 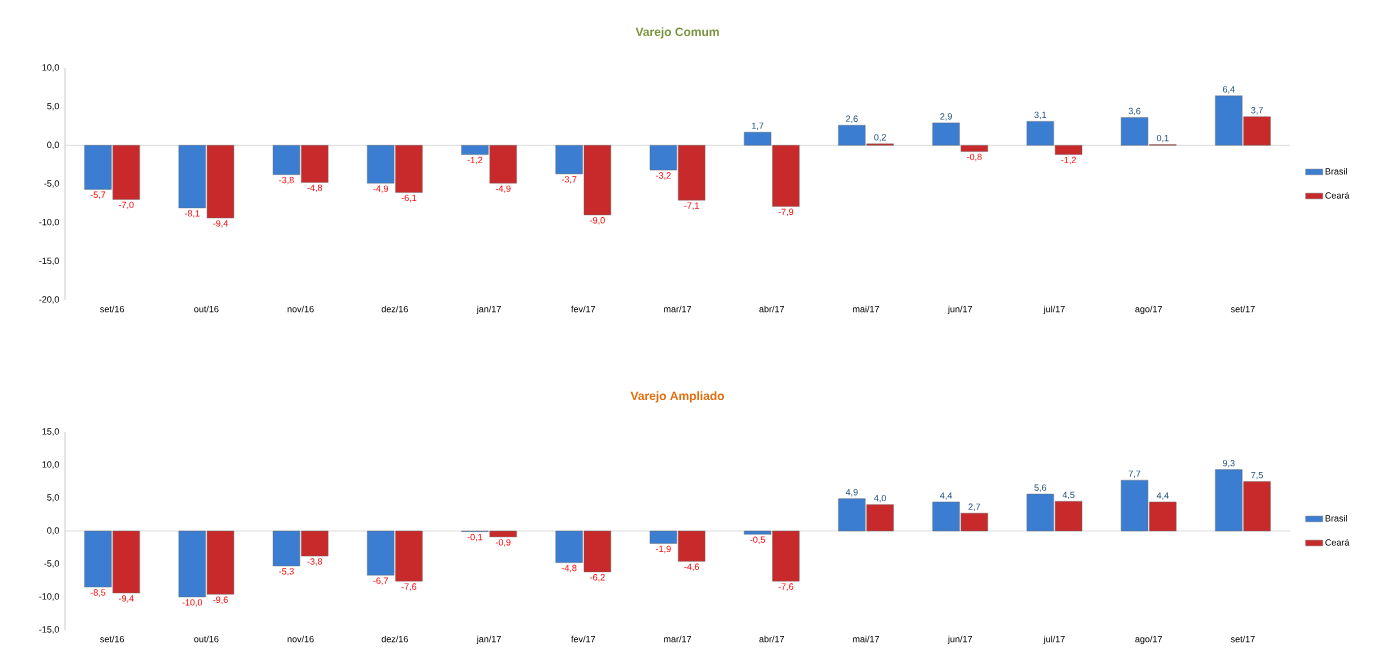 What do you see at coordinates (974, 157) in the screenshot?
I see `data-label: -0,8` at bounding box center [974, 157].